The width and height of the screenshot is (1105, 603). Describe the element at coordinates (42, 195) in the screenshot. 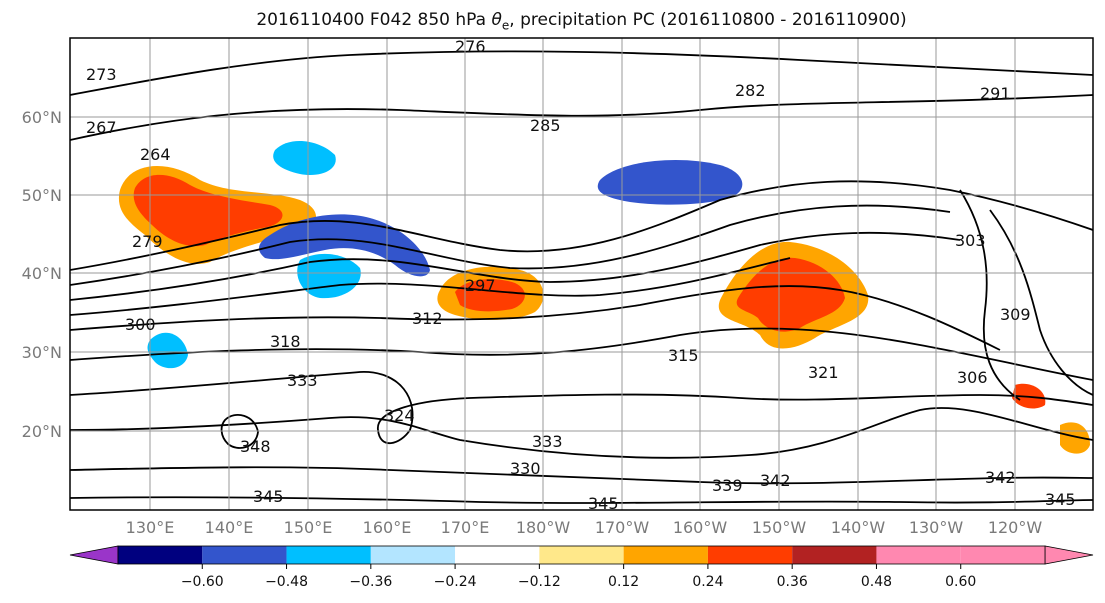

I see `lat-label-50n: 50°N` at that location.